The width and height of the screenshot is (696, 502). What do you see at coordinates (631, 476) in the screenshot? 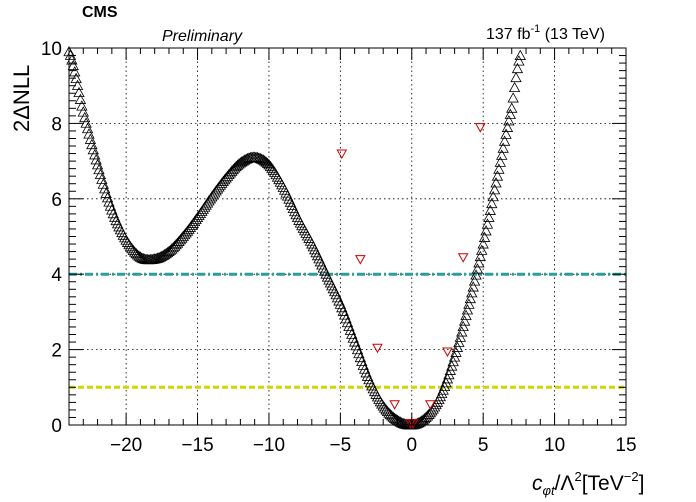
I see `x-label-unit-exponent: −2` at bounding box center [631, 476].